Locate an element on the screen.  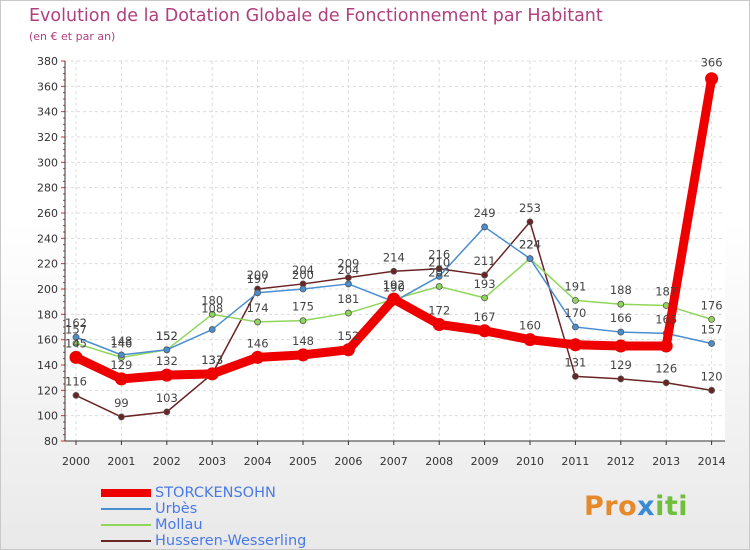
y-tick-label: 220 is located at coordinates (47, 264).